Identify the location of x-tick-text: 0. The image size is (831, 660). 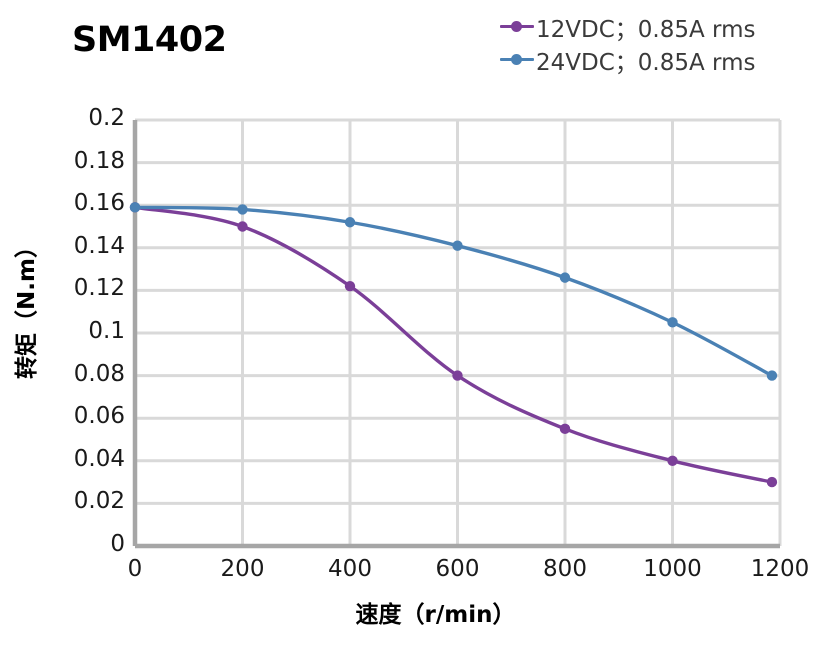
(135, 569).